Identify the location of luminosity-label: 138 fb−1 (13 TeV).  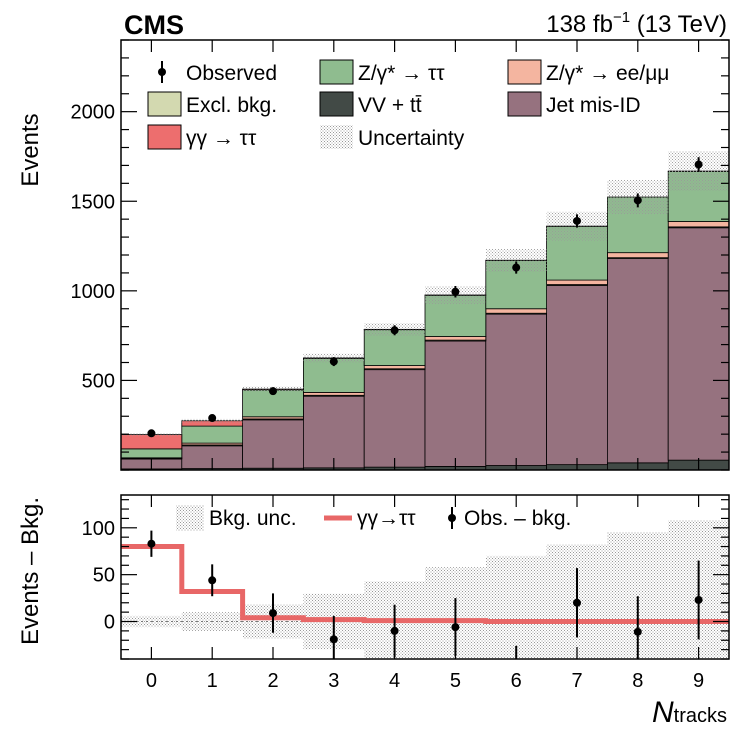
(636, 23).